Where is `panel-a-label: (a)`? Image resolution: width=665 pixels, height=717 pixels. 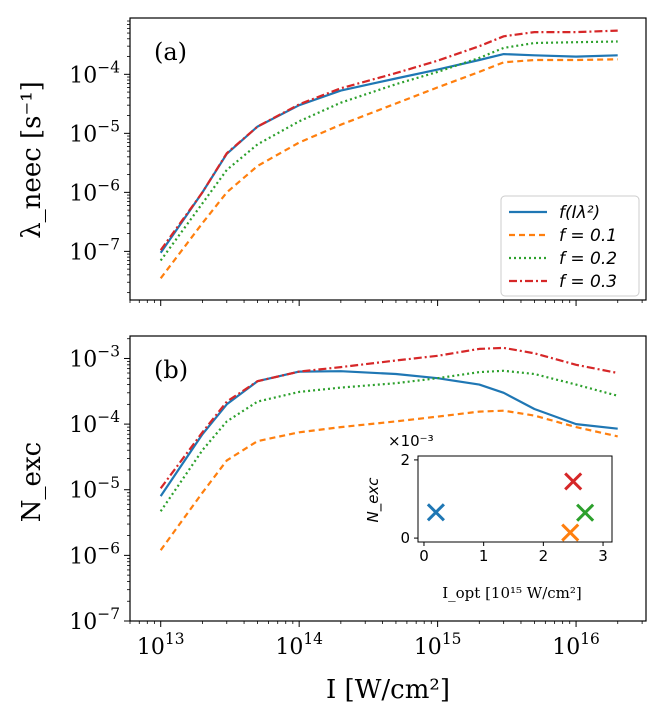
panel-a-label: (a) is located at coordinates (170, 52).